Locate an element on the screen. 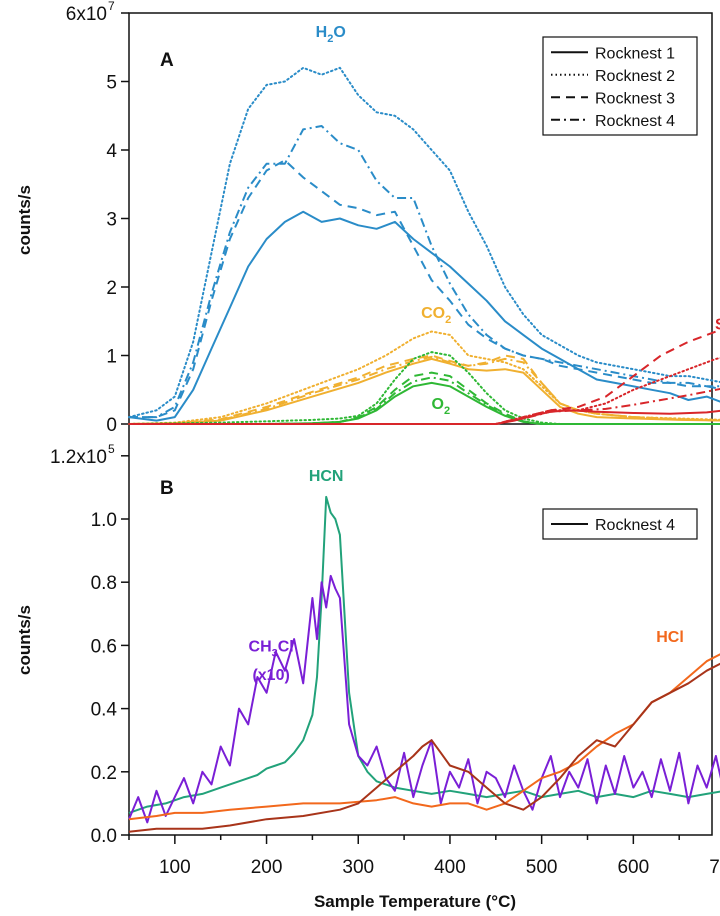  x-tick-label: 100 is located at coordinates (175, 867).